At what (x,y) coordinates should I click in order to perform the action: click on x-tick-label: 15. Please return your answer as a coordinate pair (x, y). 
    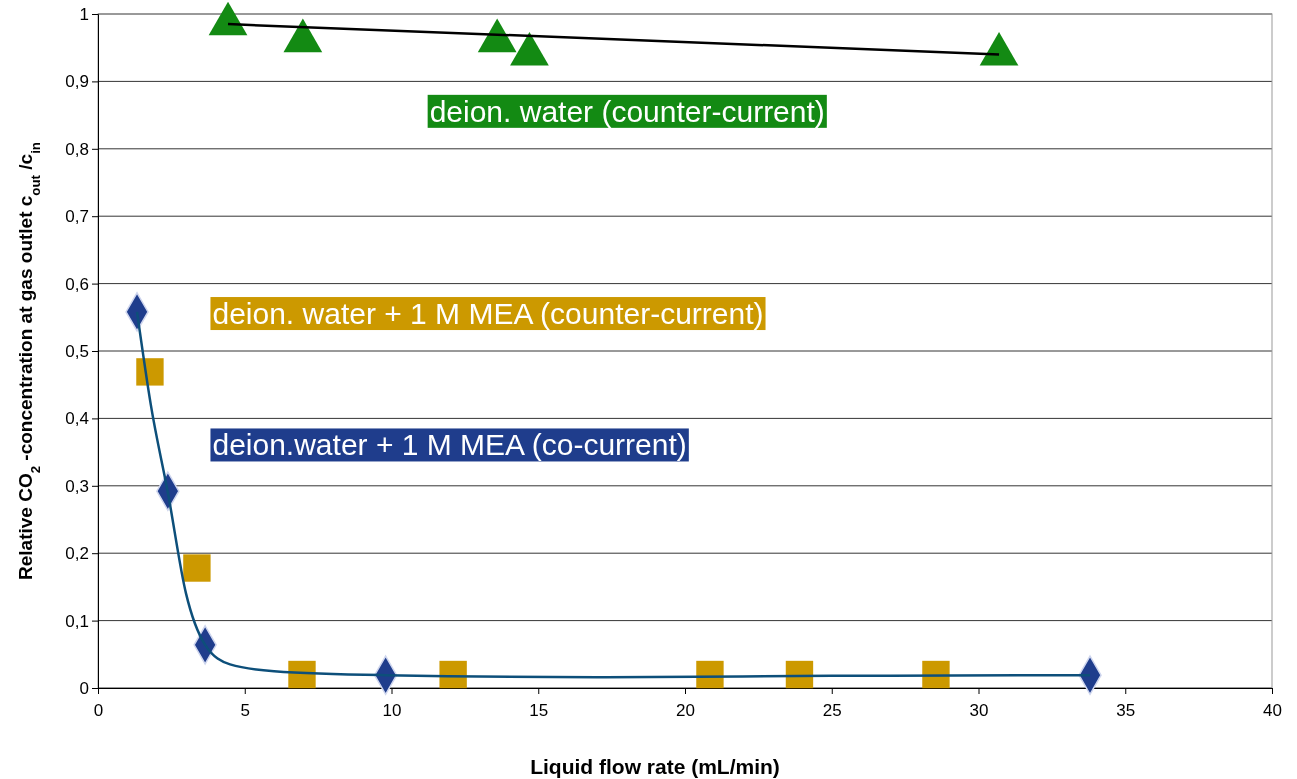
    Looking at the image, I should click on (539, 710).